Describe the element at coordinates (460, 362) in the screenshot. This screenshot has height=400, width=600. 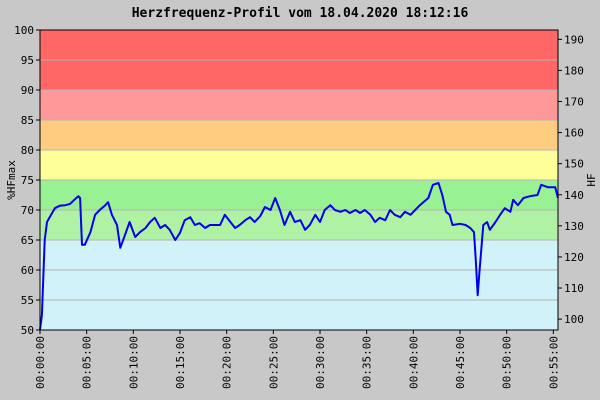
I see `x-tick-label: 00:45:00` at that location.